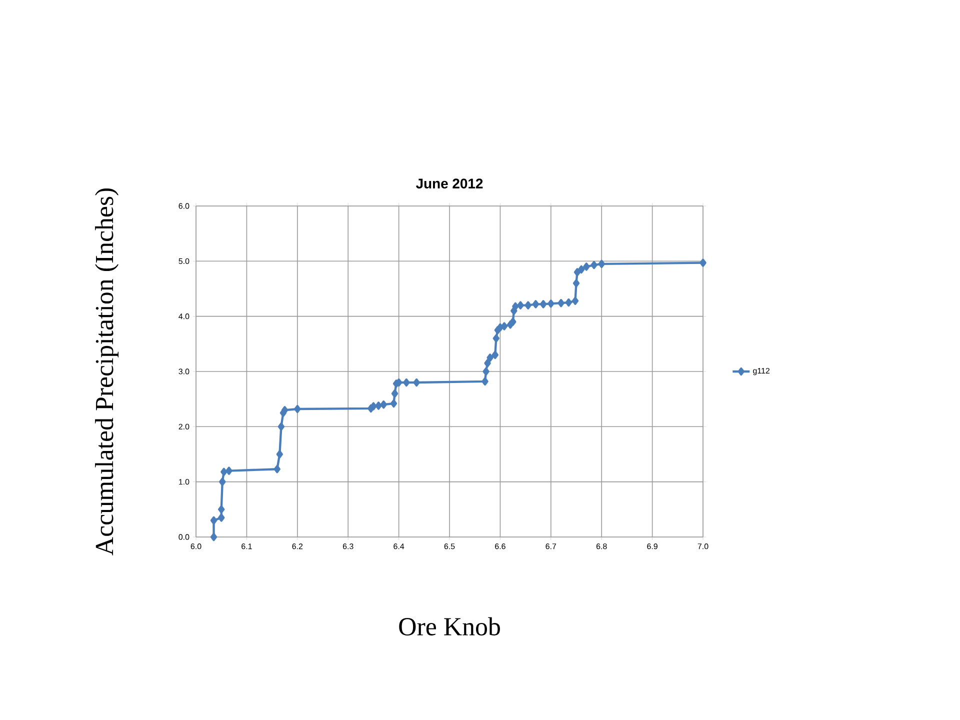 The height and width of the screenshot is (720, 960). What do you see at coordinates (449, 183) in the screenshot?
I see `chart-title: June 2012` at bounding box center [449, 183].